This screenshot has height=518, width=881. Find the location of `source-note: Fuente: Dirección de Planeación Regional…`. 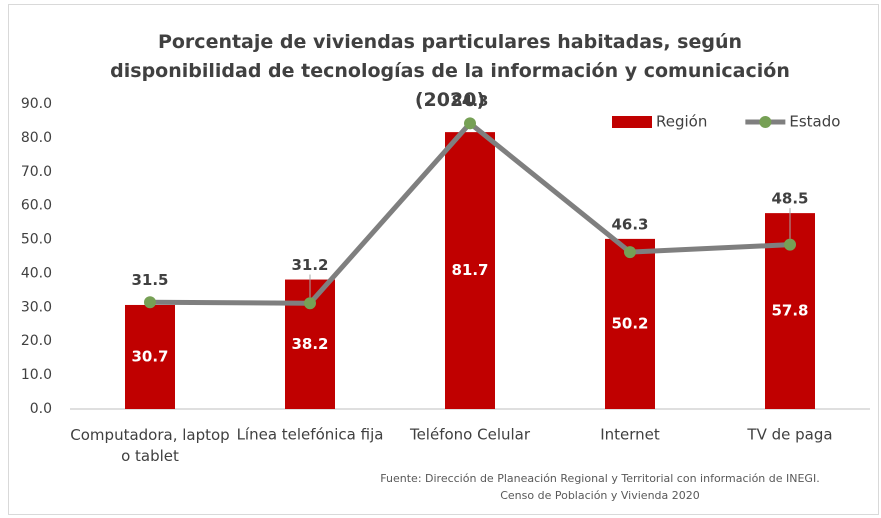

source-note: Fuente: Dirección de Planeación Regional… is located at coordinates (600, 487).